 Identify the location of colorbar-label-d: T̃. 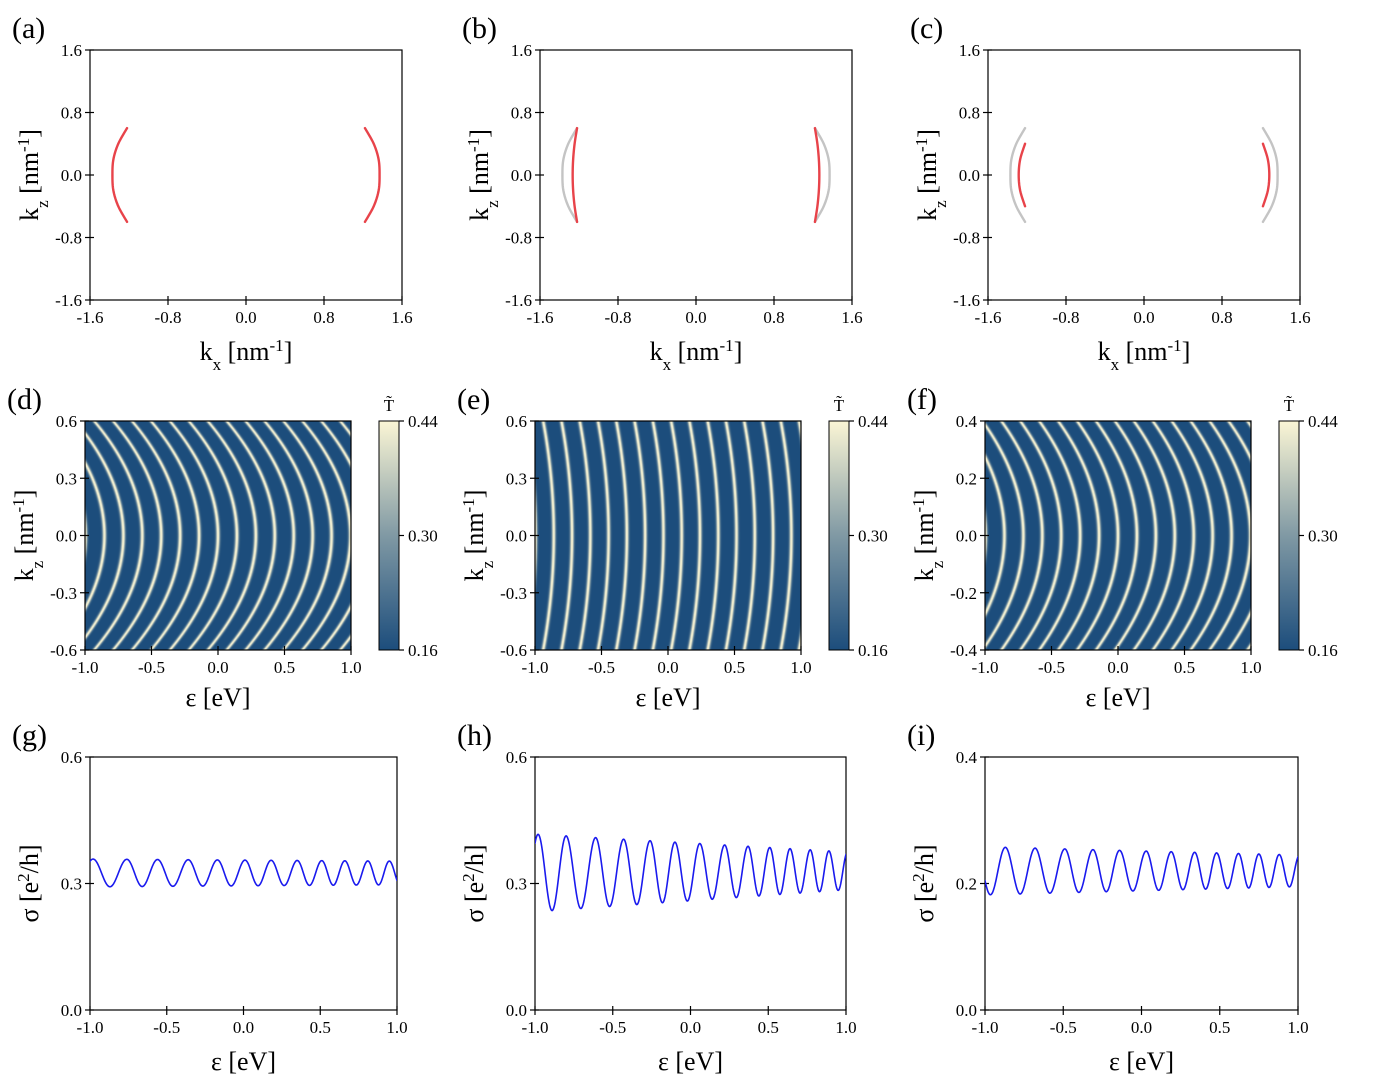
(389, 405).